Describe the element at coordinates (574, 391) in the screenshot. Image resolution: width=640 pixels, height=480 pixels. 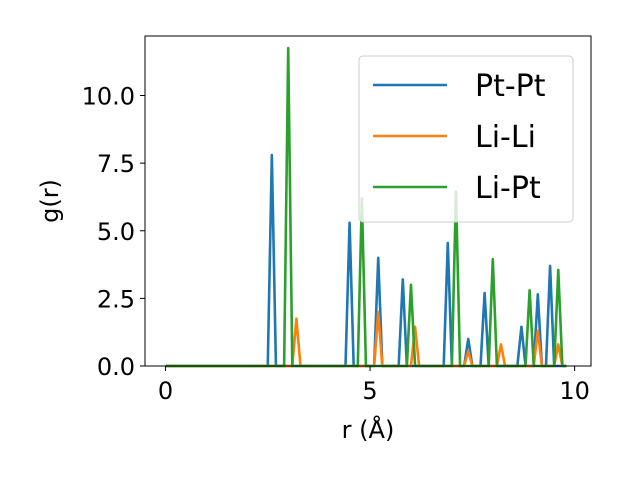
I see `x-tick-label: 10` at that location.